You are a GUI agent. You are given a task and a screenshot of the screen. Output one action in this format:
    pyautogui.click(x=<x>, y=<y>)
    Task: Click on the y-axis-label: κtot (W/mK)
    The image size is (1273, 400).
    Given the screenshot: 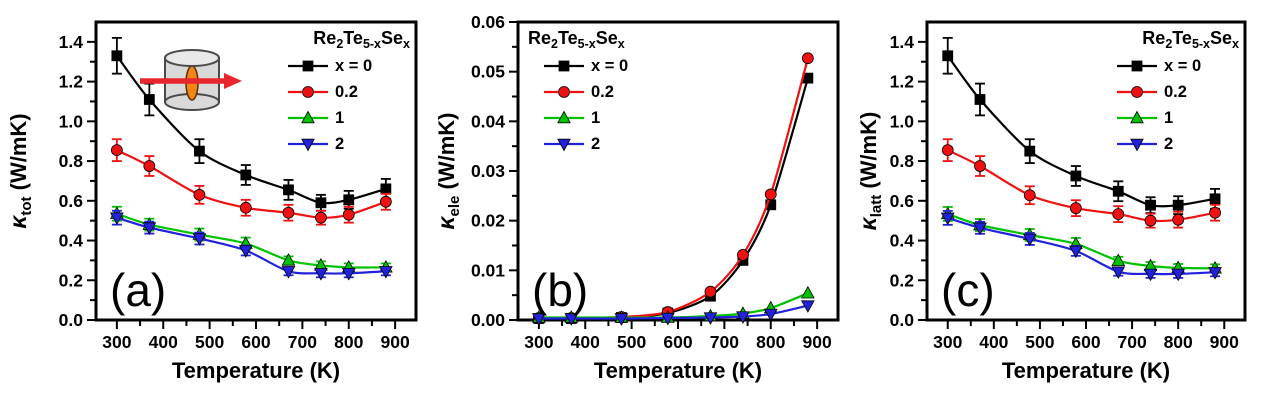 What is the action you would take?
    pyautogui.click(x=20, y=170)
    